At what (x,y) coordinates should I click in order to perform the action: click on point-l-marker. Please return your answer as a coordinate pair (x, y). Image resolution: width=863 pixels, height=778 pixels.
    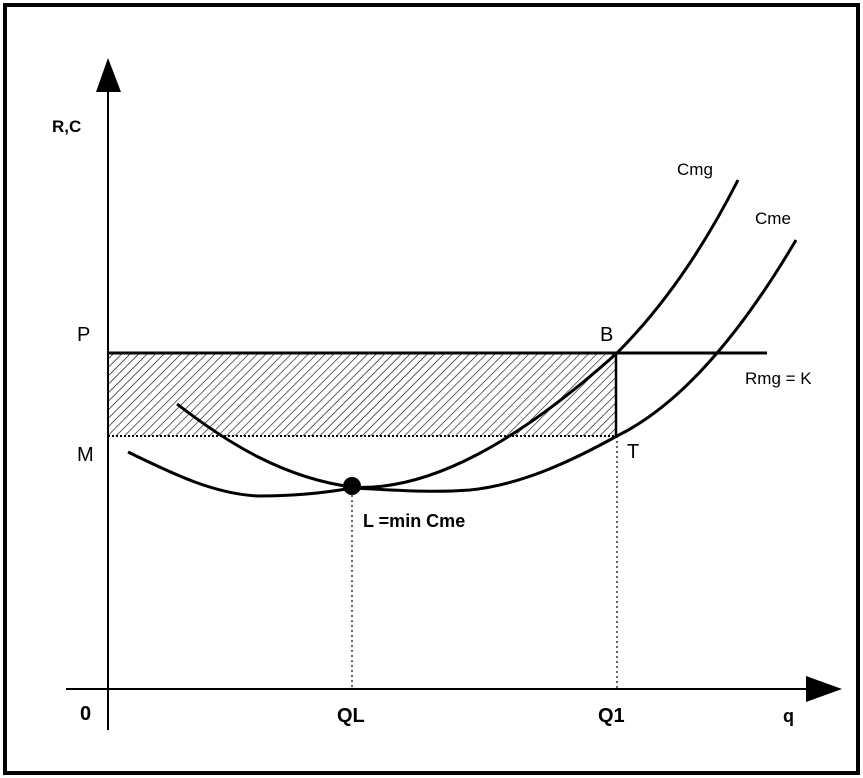
    Looking at the image, I should click on (352, 486).